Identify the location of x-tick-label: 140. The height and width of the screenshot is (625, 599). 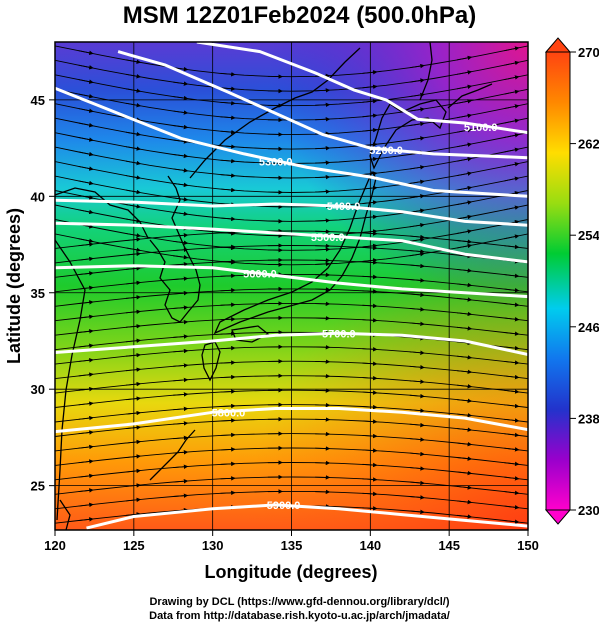
(370, 545).